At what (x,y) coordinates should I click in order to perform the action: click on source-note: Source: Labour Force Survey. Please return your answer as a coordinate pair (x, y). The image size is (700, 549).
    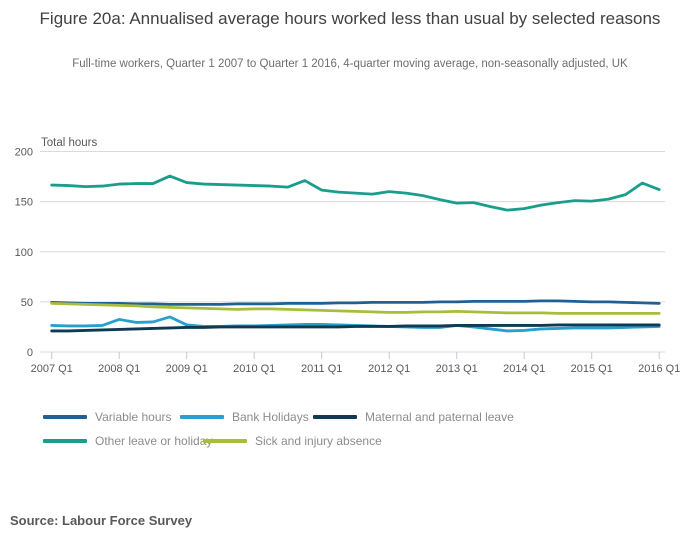
    Looking at the image, I should click on (101, 520).